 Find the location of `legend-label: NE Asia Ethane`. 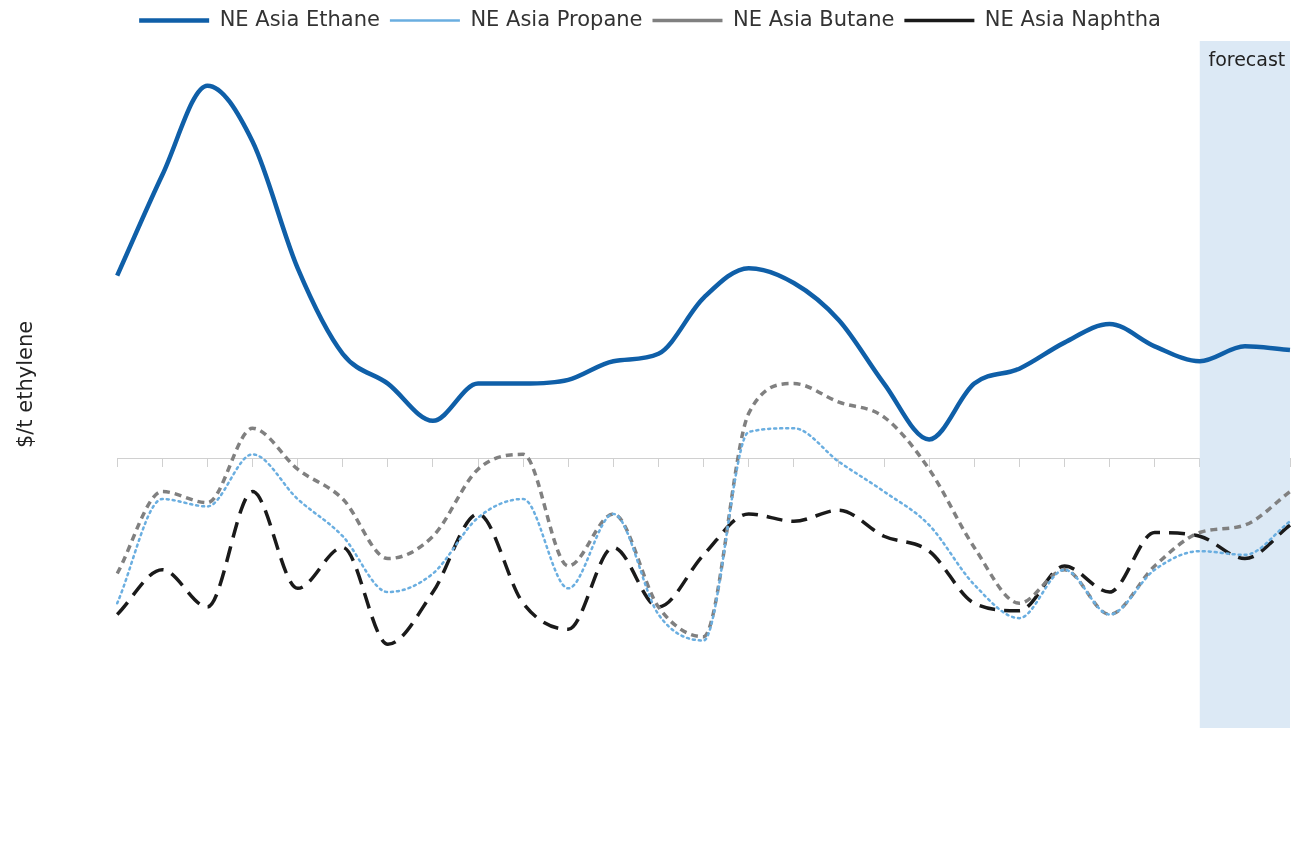

legend-label: NE Asia Ethane is located at coordinates (299, 18).